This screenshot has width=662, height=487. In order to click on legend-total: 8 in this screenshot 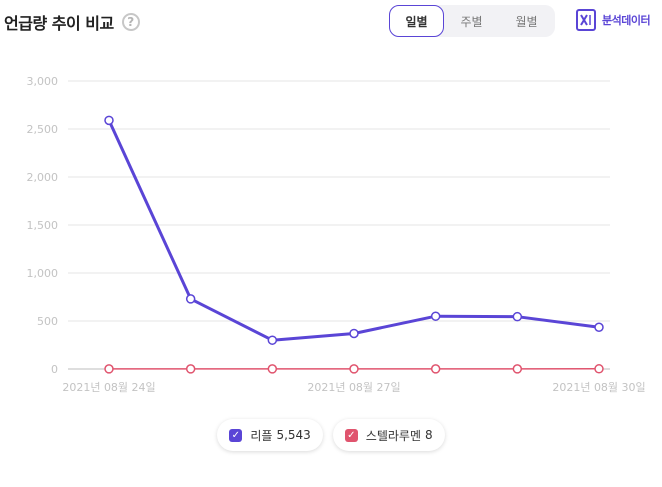, I will do `click(429, 435)`.